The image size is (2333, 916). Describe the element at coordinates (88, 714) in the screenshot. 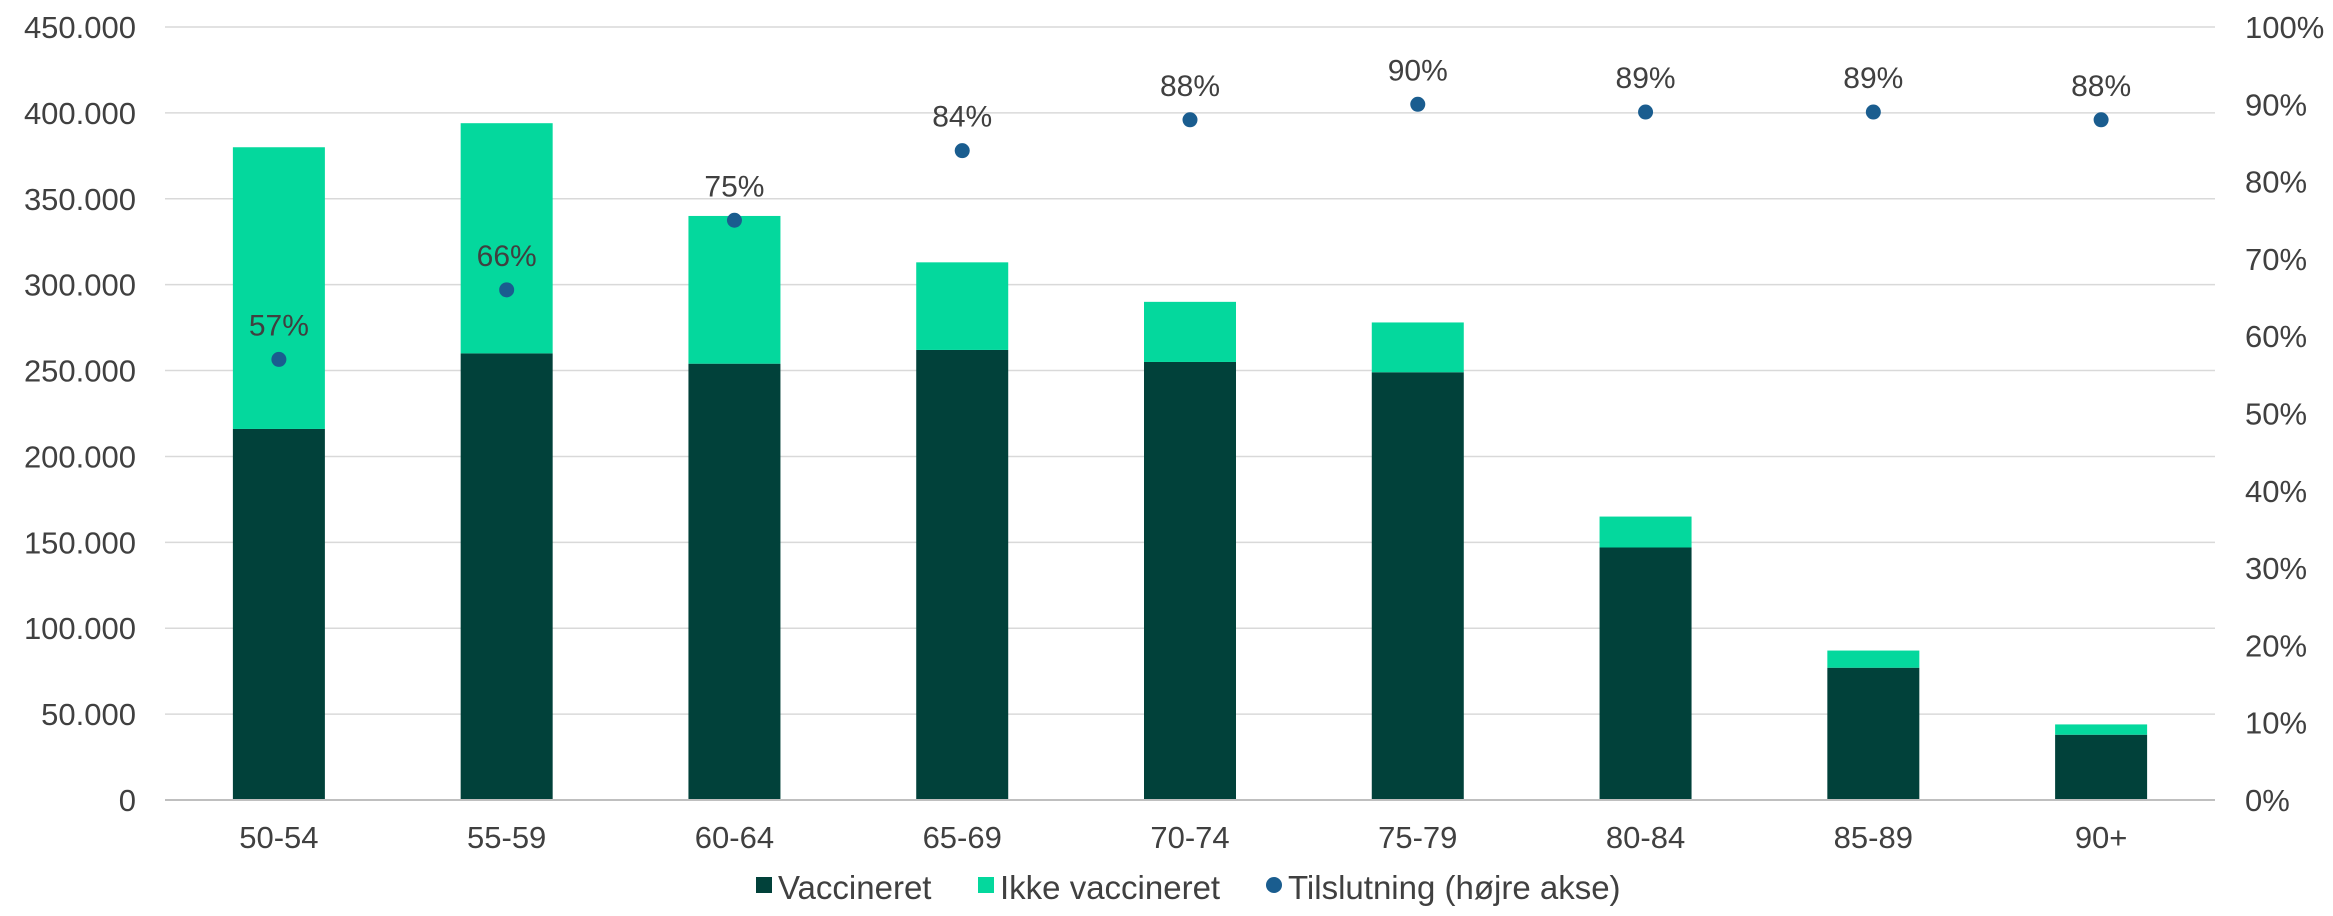

I see `left-tick-label: 50.000` at that location.